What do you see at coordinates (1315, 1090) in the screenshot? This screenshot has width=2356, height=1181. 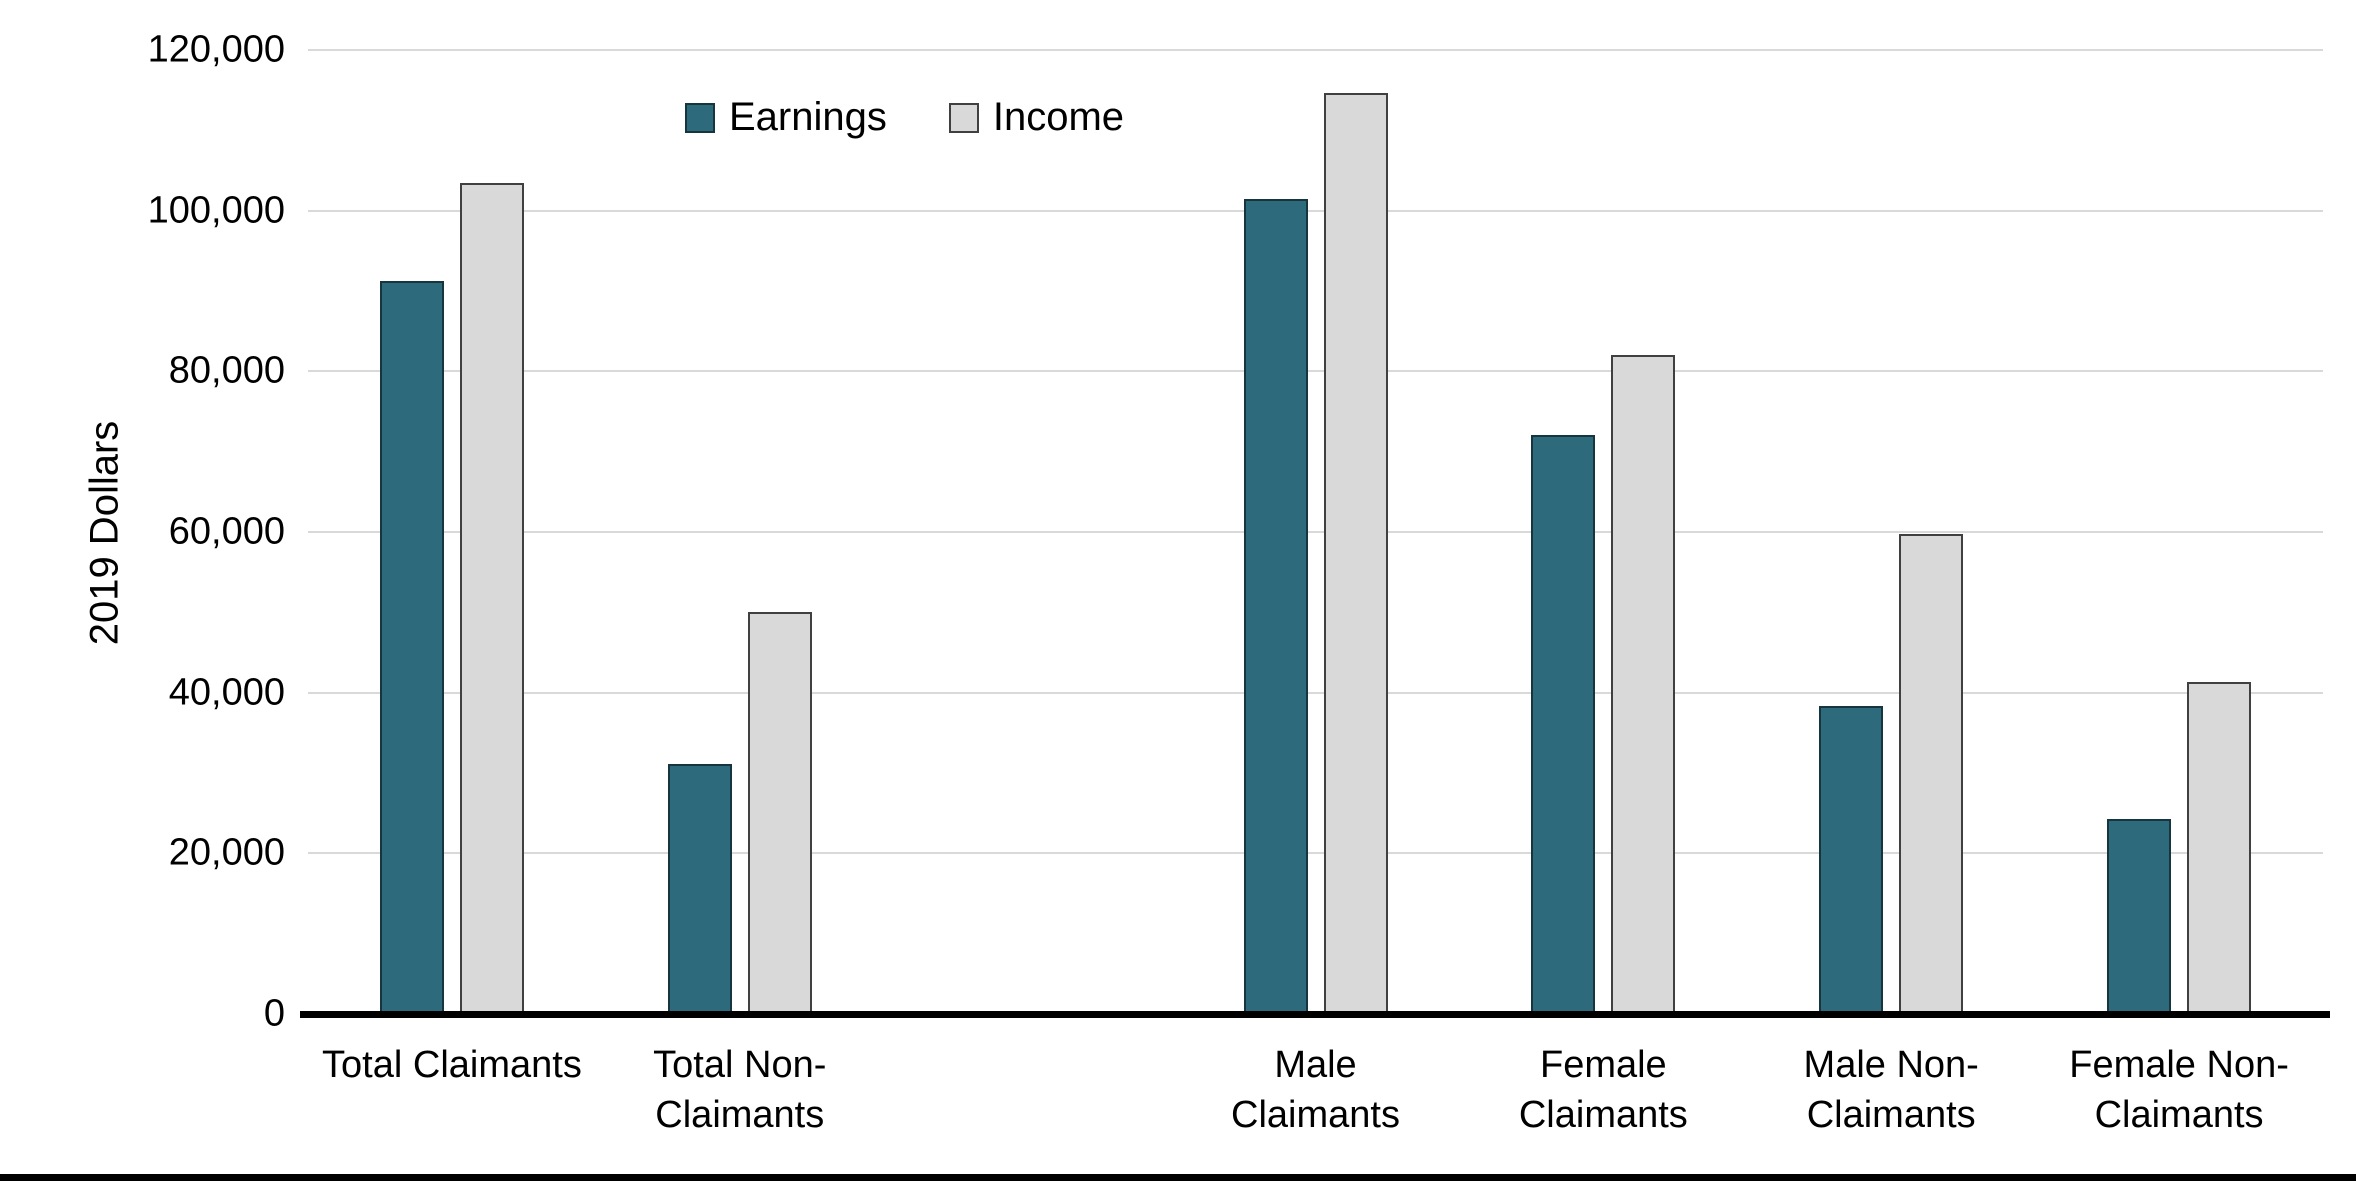 I see `x-axis-category-label: Male Claimants` at bounding box center [1315, 1090].